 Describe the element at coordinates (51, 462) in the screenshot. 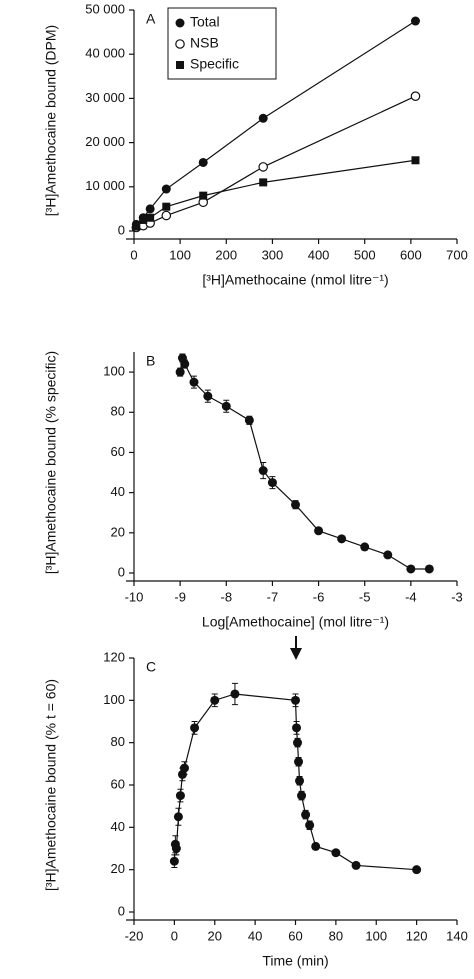

I see `y-axis-label: [³H]Amethocaine bound (% specific)` at that location.